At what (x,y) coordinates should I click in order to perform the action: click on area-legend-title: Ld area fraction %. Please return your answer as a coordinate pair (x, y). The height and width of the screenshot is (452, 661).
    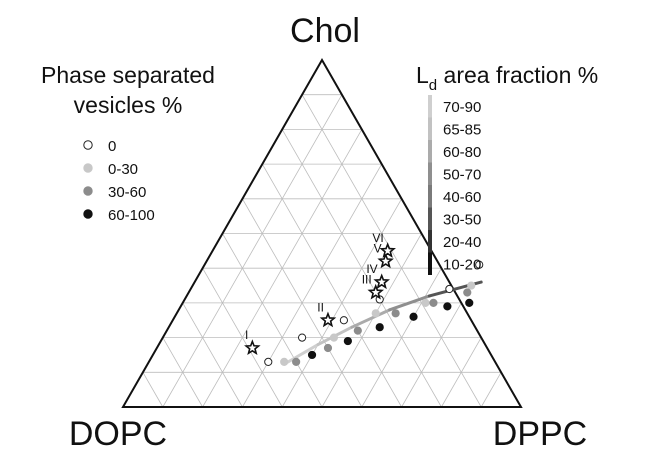
    Looking at the image, I should click on (507, 78).